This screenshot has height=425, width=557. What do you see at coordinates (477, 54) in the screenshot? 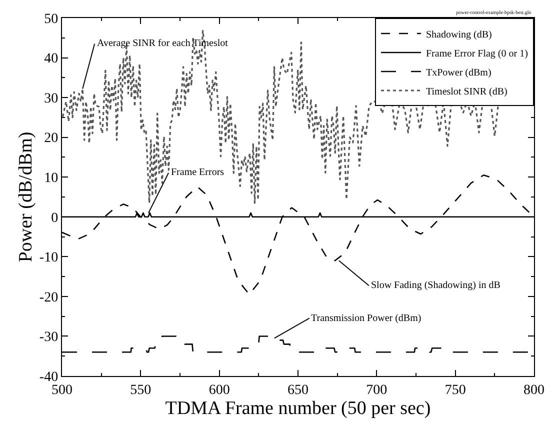
I see `legend-label: Frame Error Flag (0 or 1)` at bounding box center [477, 54].